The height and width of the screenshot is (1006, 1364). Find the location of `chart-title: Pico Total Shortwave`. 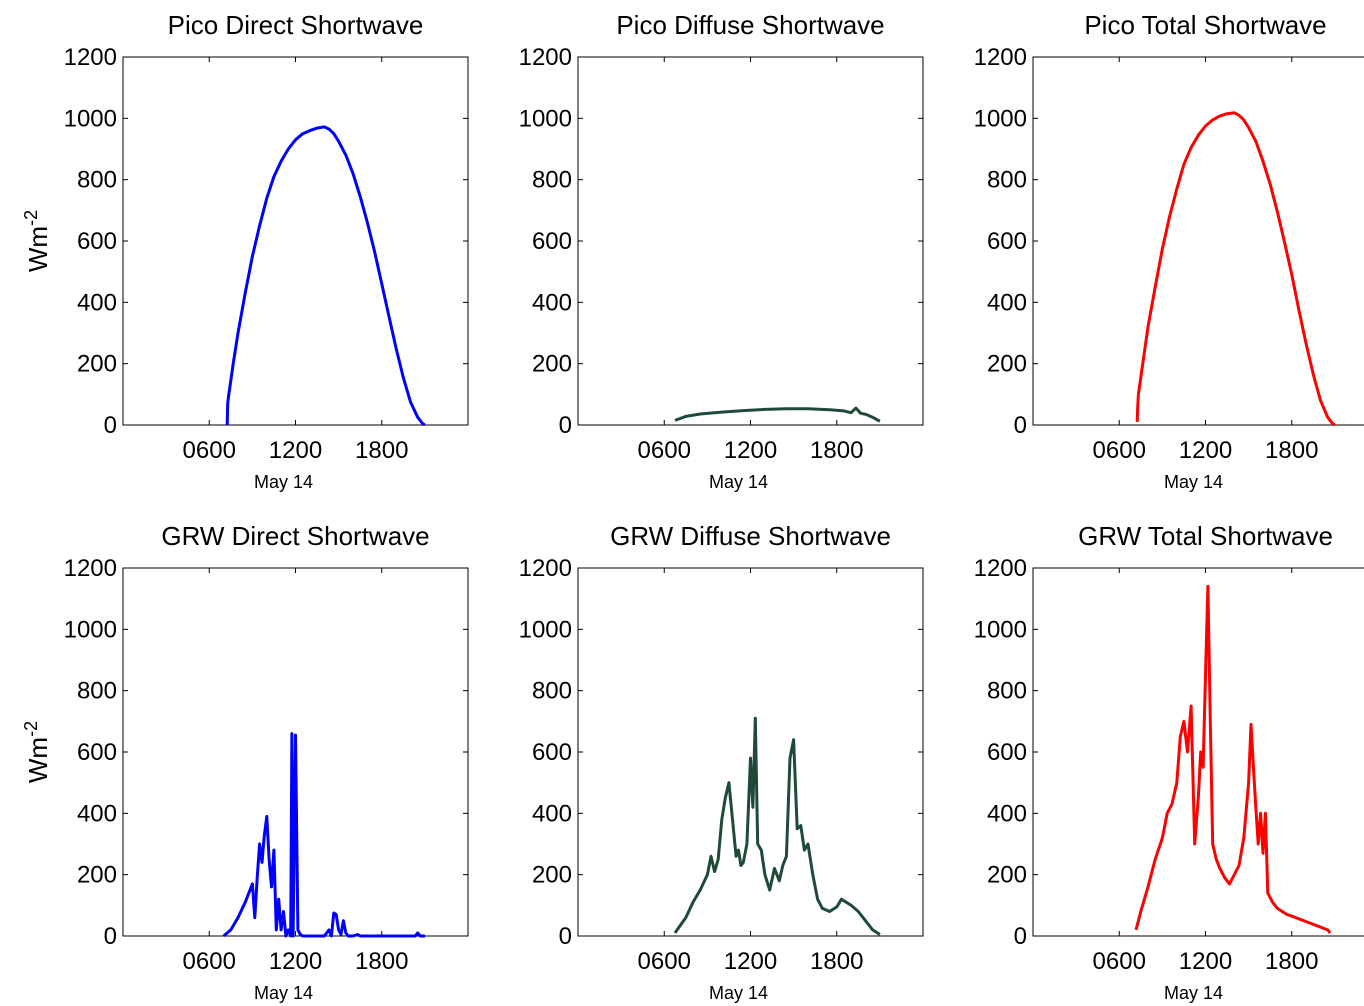

chart-title: Pico Total Shortwave is located at coordinates (1205, 25).